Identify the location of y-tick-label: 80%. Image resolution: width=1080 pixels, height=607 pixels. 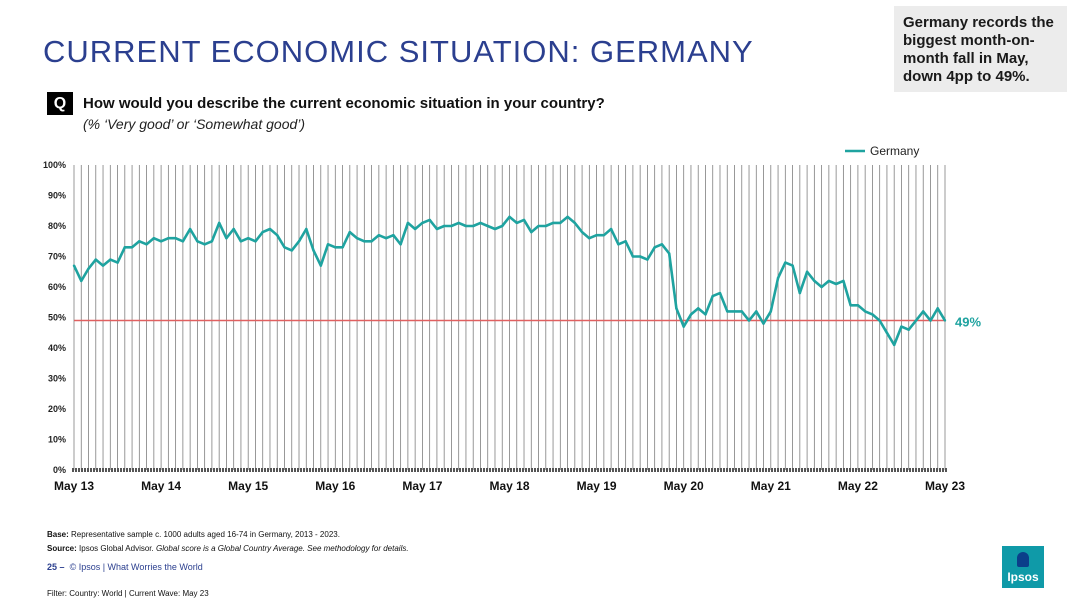
(57, 226).